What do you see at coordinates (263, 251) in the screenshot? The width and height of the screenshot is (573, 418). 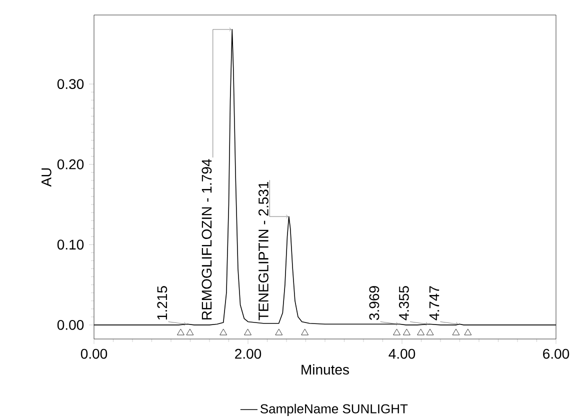 I see `annotation: TENEGLIPTIN - 2.531` at bounding box center [263, 251].